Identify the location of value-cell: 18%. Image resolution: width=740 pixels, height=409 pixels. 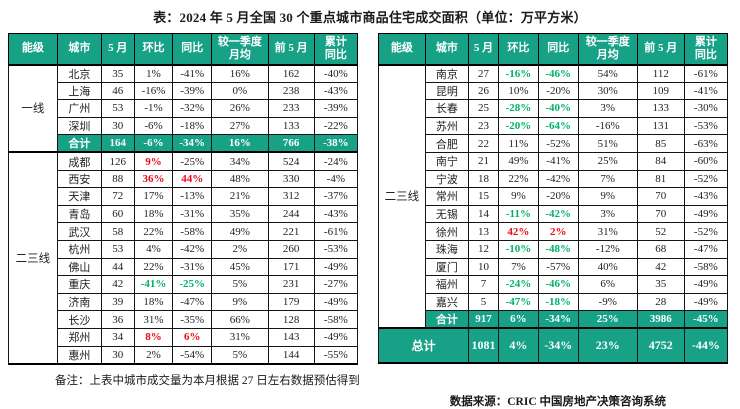
(153, 302).